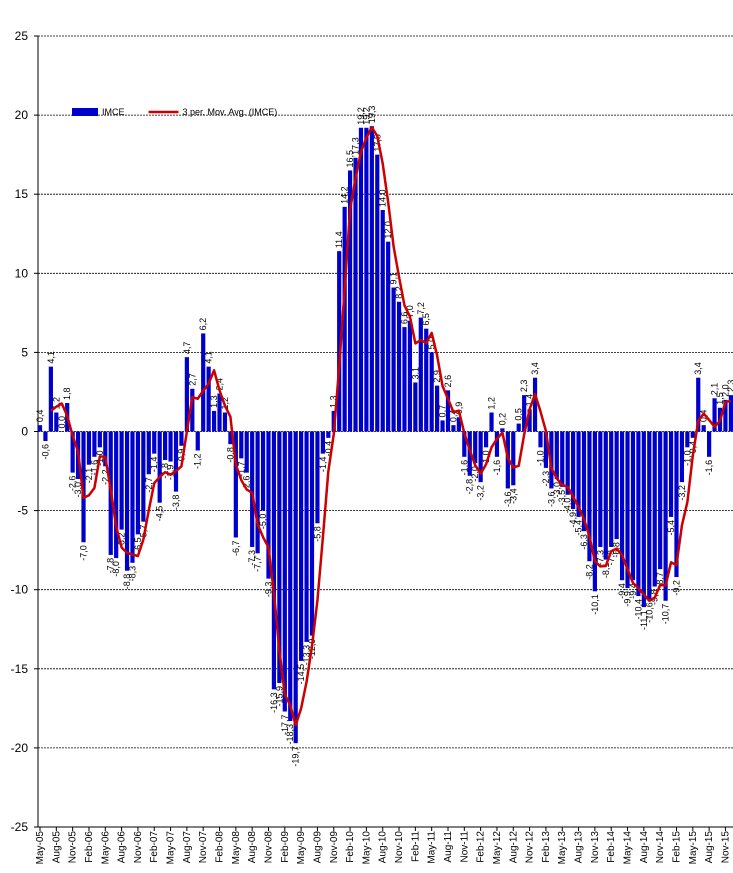 The width and height of the screenshot is (733, 873). Describe the element at coordinates (628, 599) in the screenshot. I see `data-label: -9,9` at that location.